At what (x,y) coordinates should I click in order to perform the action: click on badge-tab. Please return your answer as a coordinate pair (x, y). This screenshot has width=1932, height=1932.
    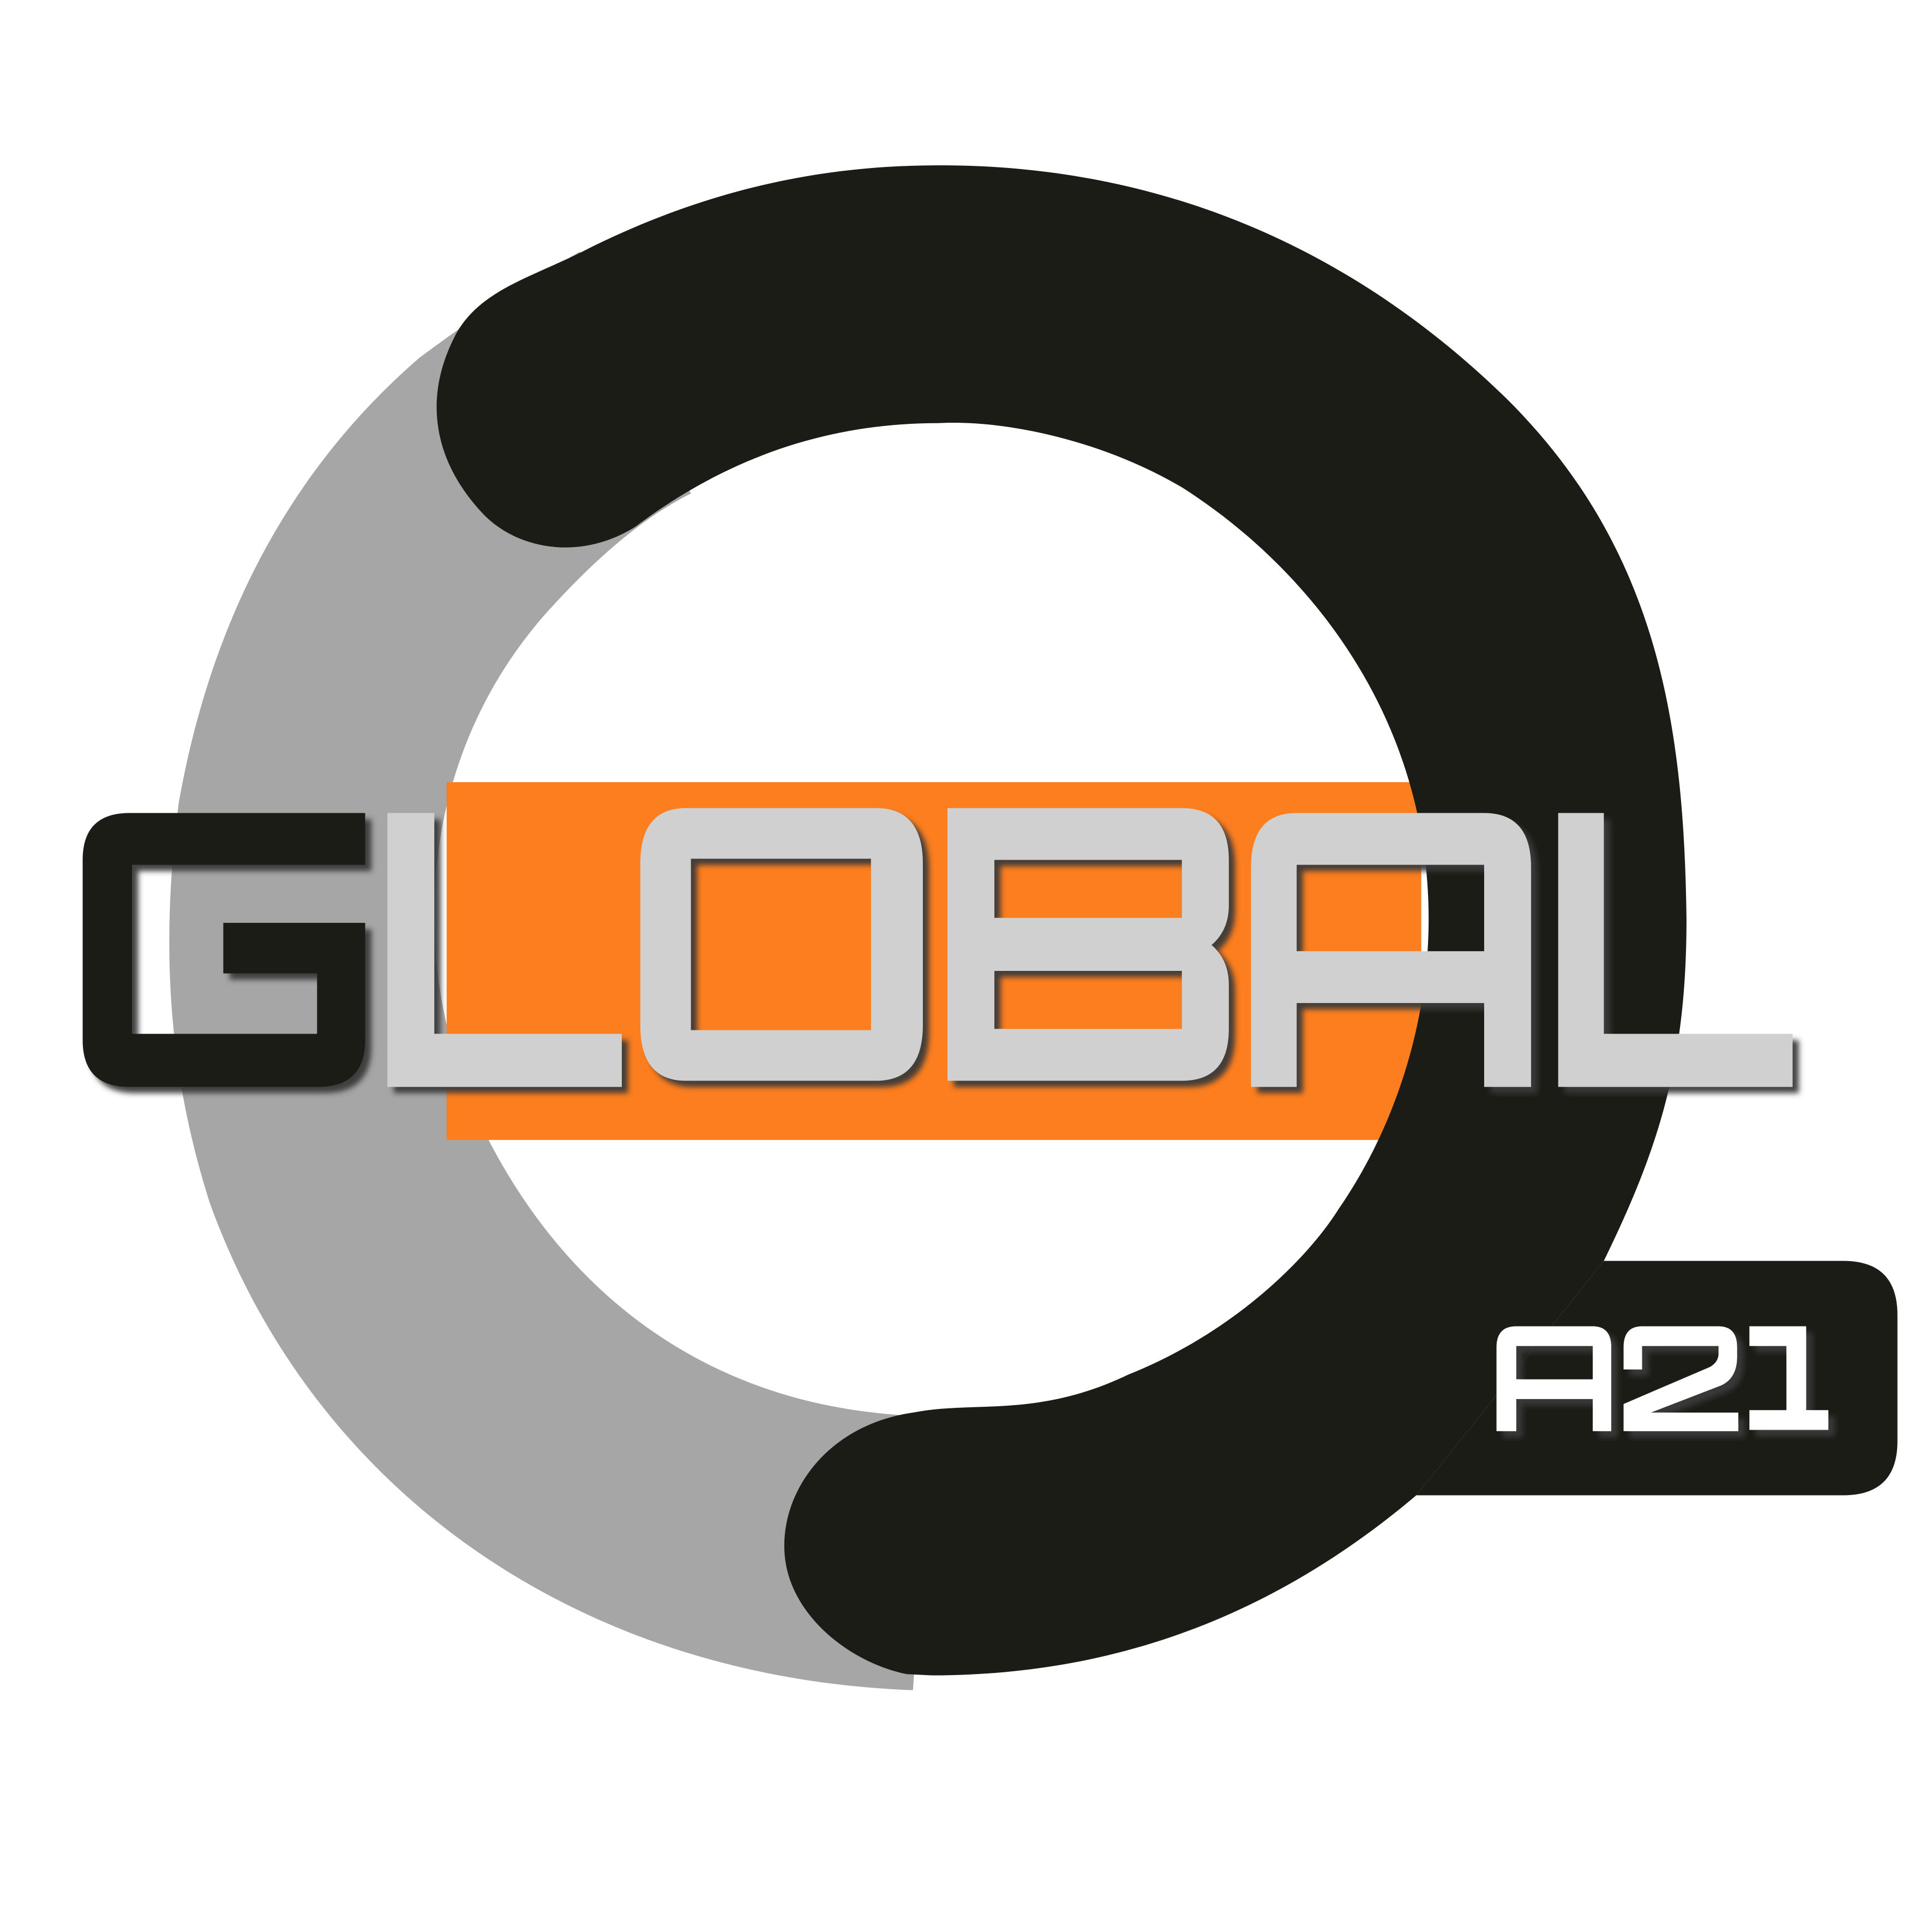
    Looking at the image, I should click on (1657, 1378).